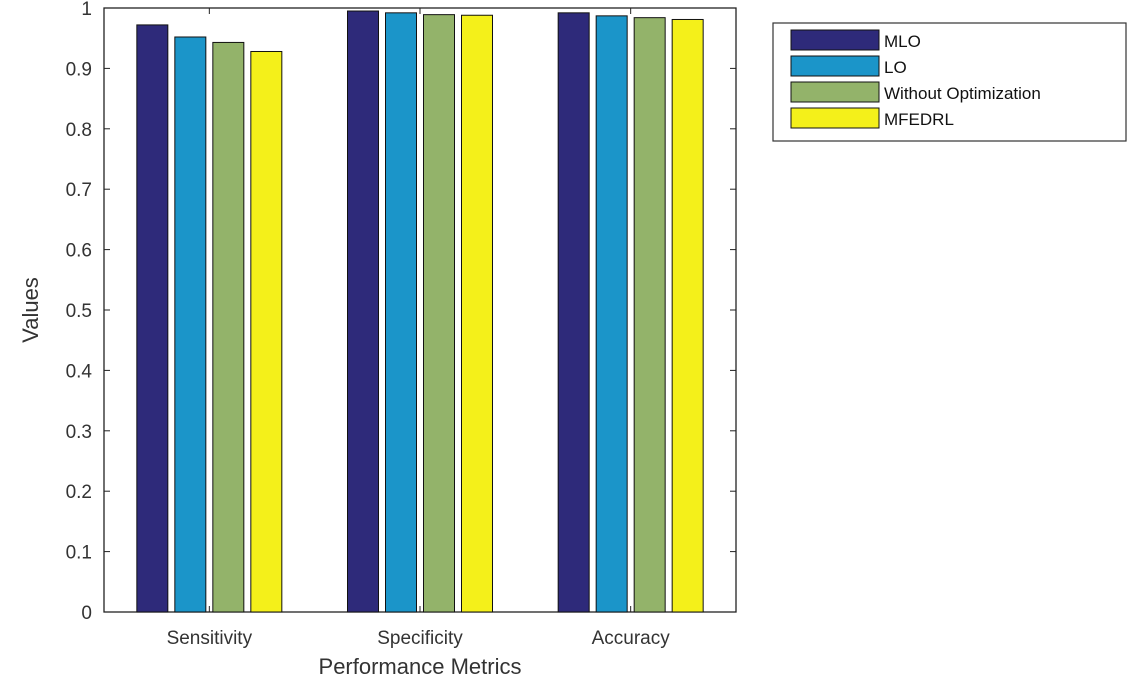 The width and height of the screenshot is (1129, 684). What do you see at coordinates (266, 331) in the screenshot?
I see `bar-mfedrl-sensitivity` at bounding box center [266, 331].